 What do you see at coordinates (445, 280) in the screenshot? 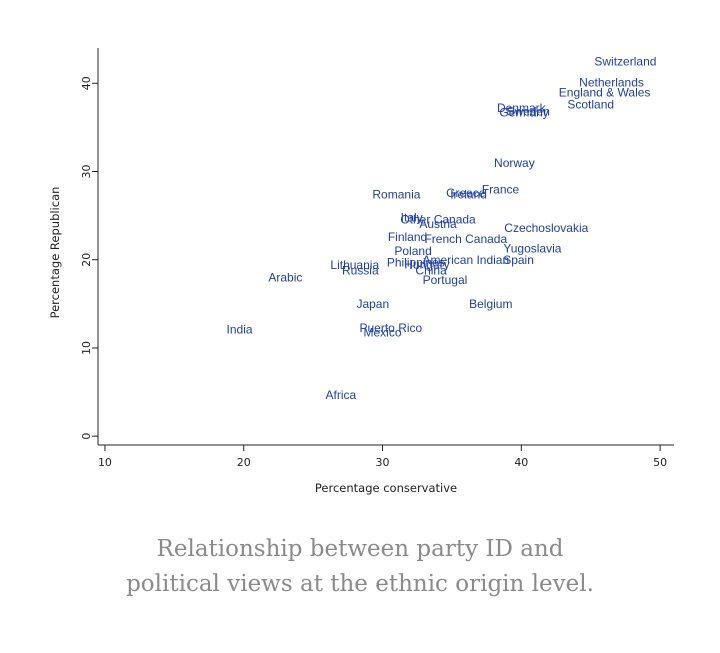
I see `point-label: Portugal` at bounding box center [445, 280].